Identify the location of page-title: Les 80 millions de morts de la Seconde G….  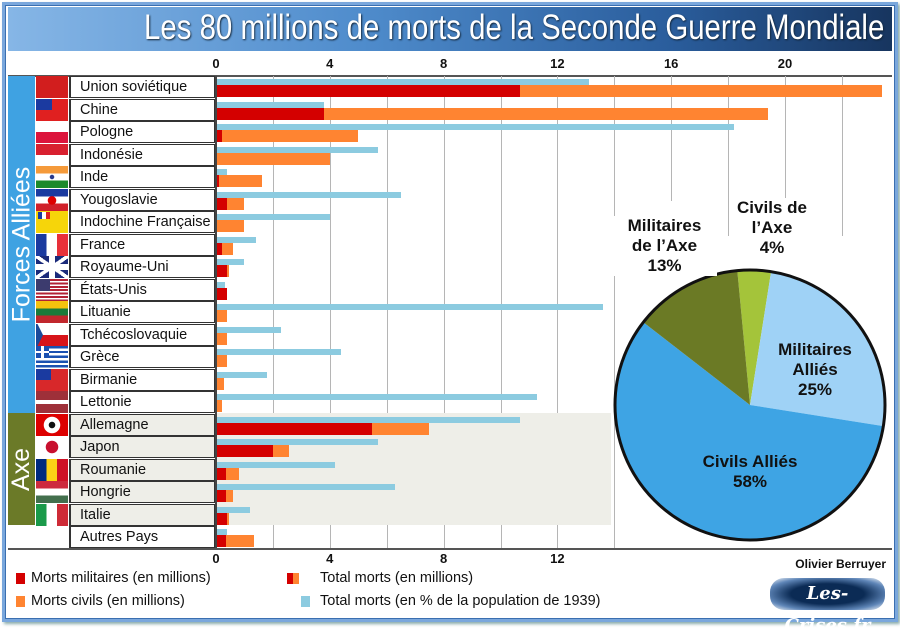
(513, 27).